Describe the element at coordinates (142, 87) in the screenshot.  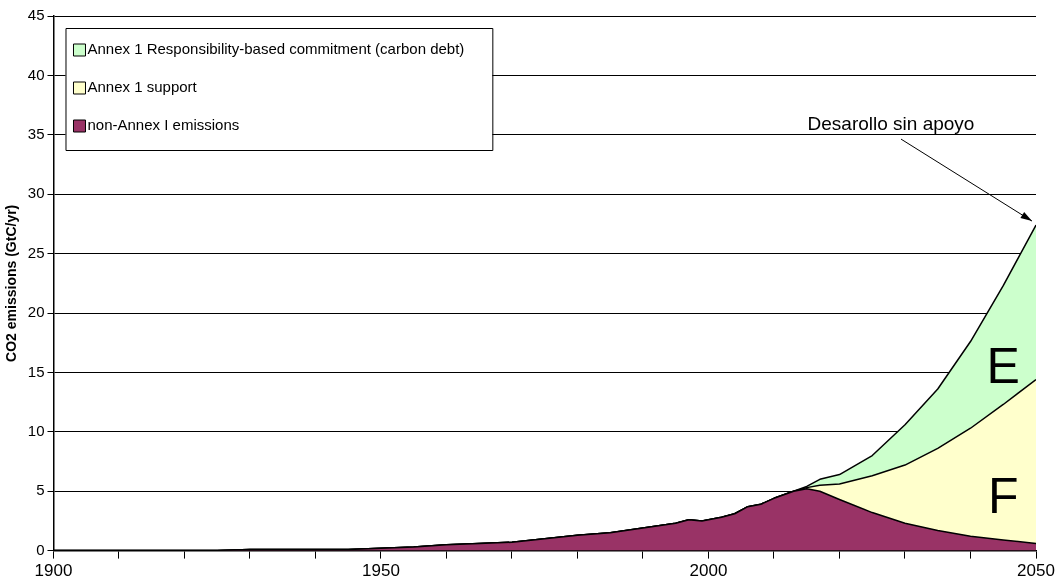
I see `legend-label: Annex 1 support` at that location.